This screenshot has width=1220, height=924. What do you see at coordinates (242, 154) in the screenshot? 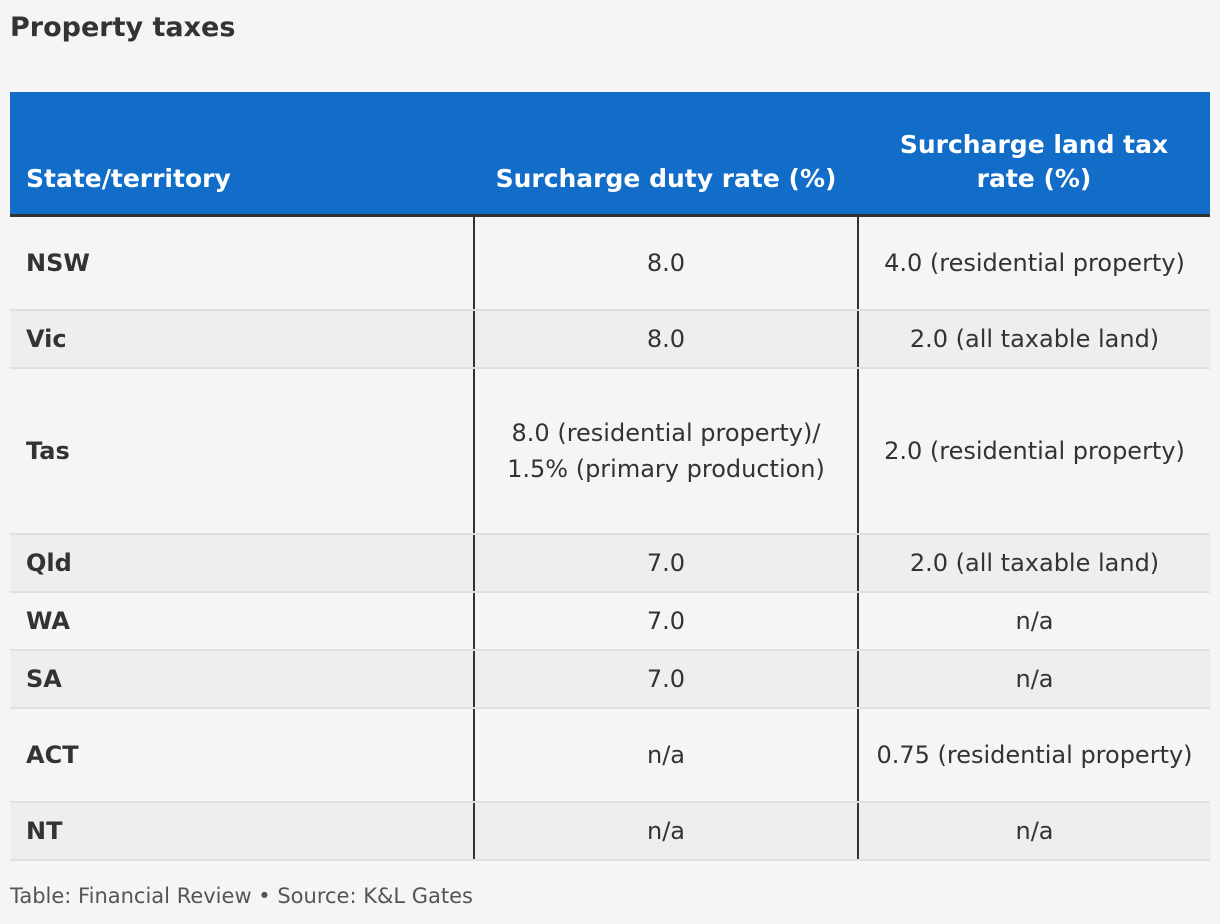
I see `header-state: State/territory` at bounding box center [242, 154].